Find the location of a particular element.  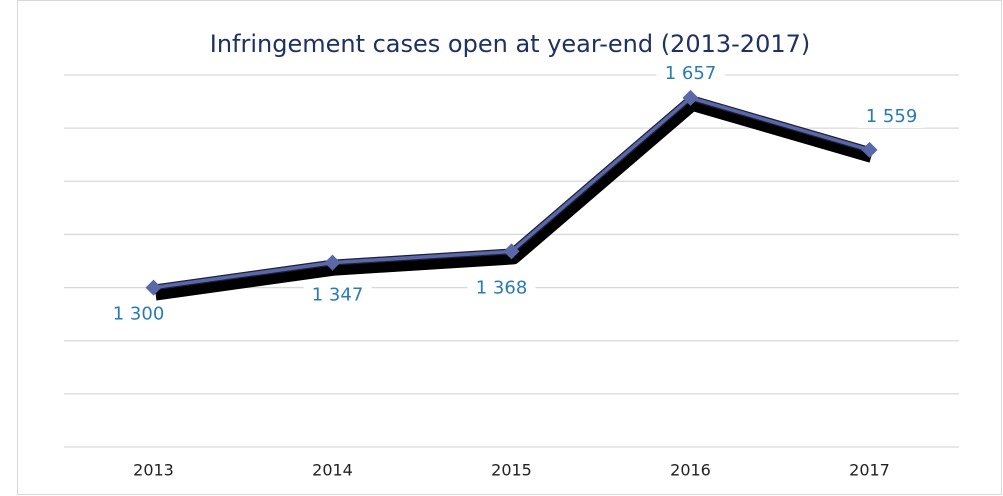

x-tick-label: 2017 is located at coordinates (869, 470).